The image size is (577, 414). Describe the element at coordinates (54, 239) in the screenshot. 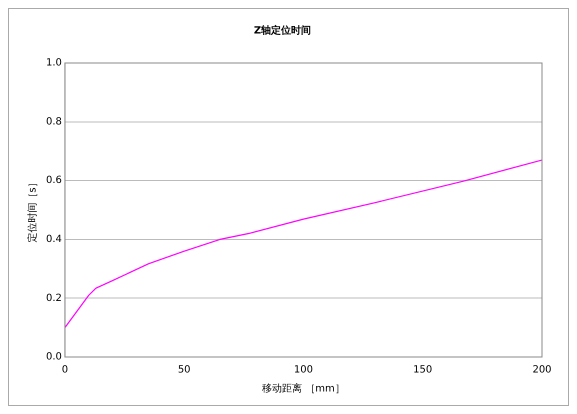

I see `y-tick-label: 0.4` at that location.